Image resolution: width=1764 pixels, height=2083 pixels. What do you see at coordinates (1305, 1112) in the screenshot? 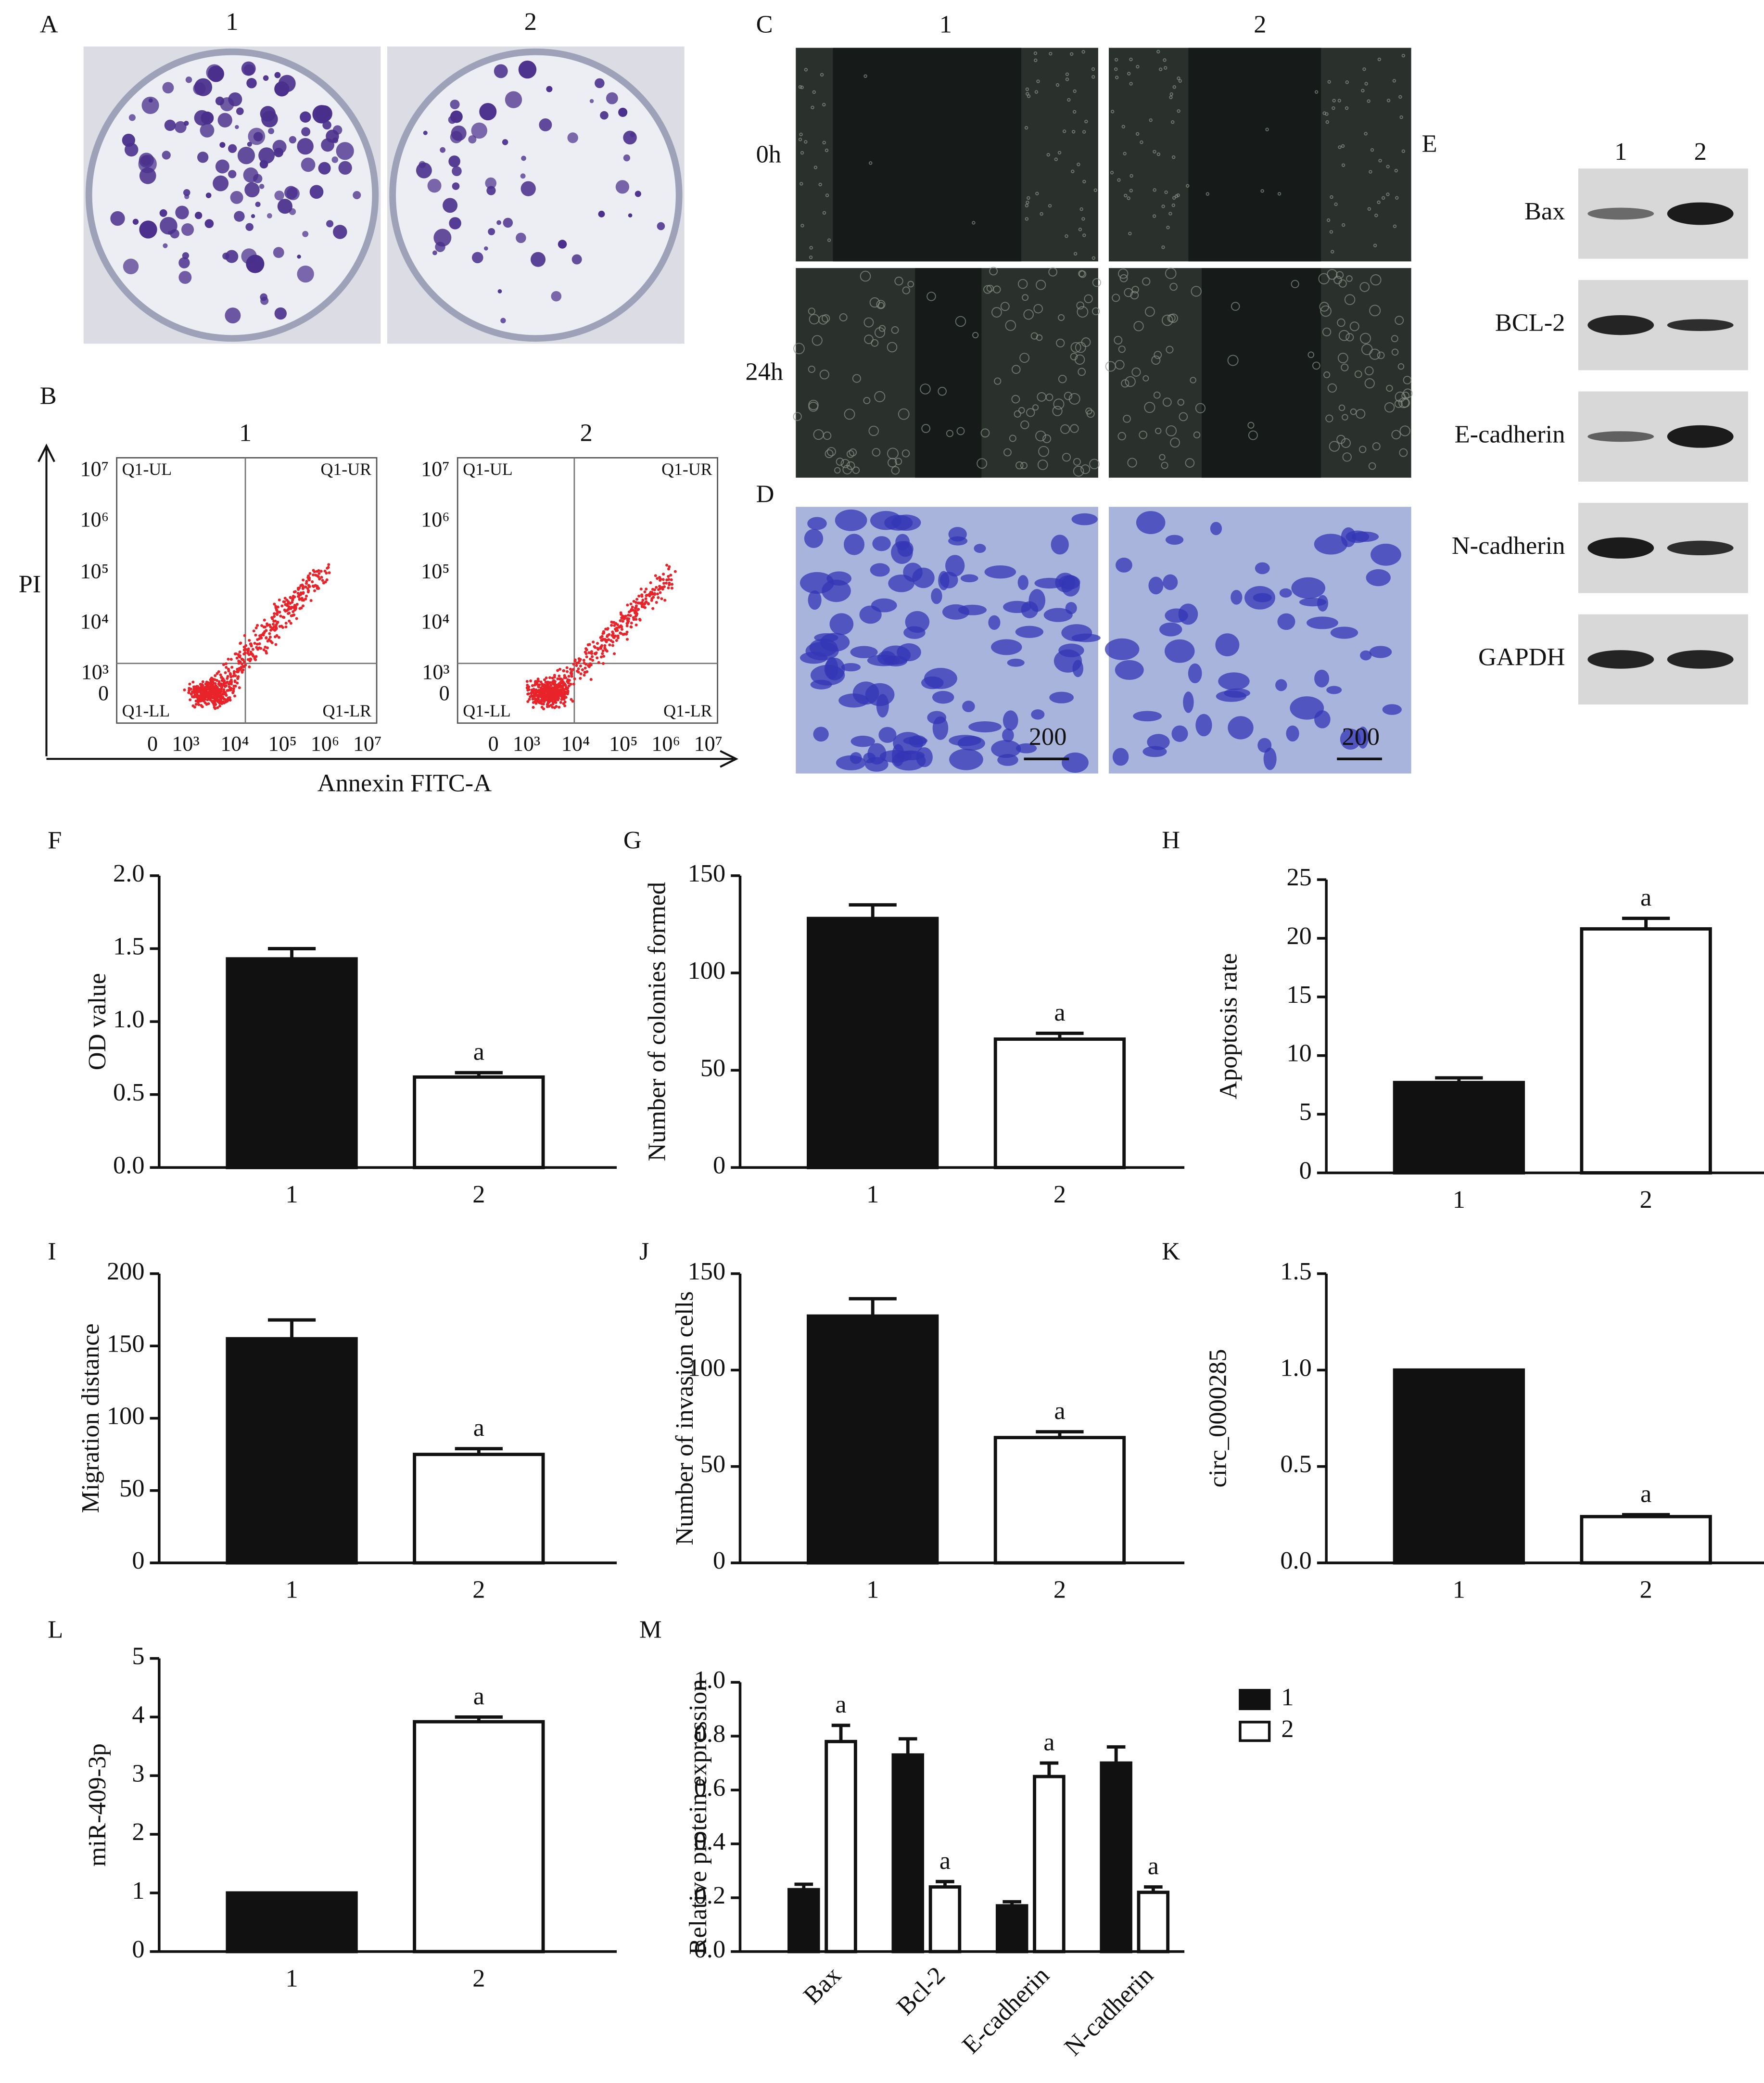
I see `y-tick-label: 5` at bounding box center [1305, 1112].